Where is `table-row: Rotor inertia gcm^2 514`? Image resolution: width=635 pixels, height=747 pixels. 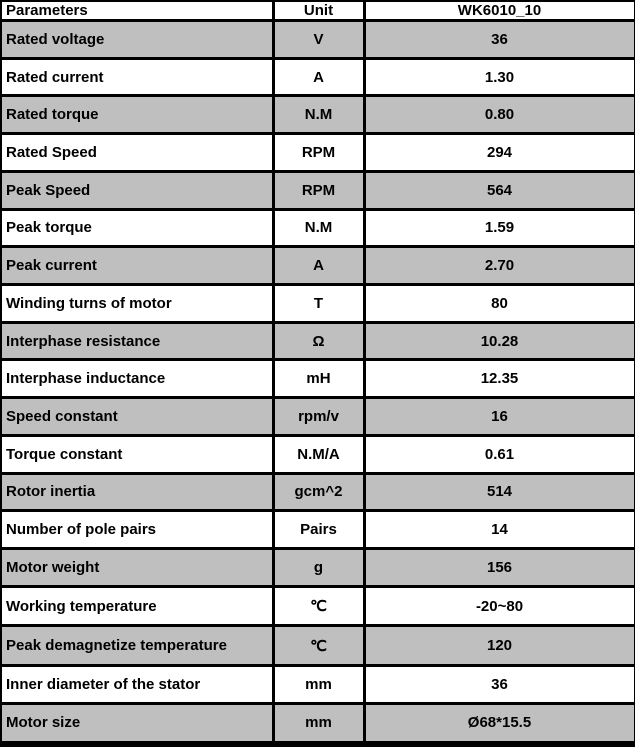
table-row: Rotor inertia gcm^2 514 is located at coordinates (317, 492).